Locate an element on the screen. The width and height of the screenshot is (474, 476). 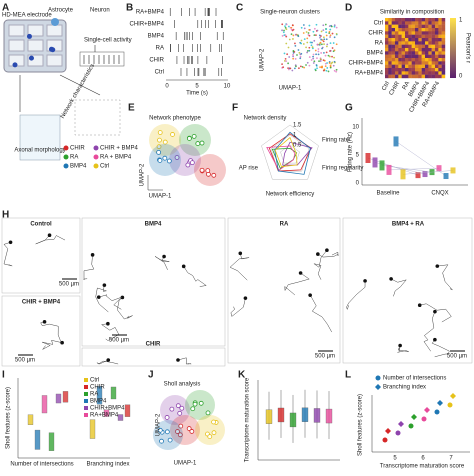
panel-subtitle: BMP4 + RA is located at coordinates (408, 225).